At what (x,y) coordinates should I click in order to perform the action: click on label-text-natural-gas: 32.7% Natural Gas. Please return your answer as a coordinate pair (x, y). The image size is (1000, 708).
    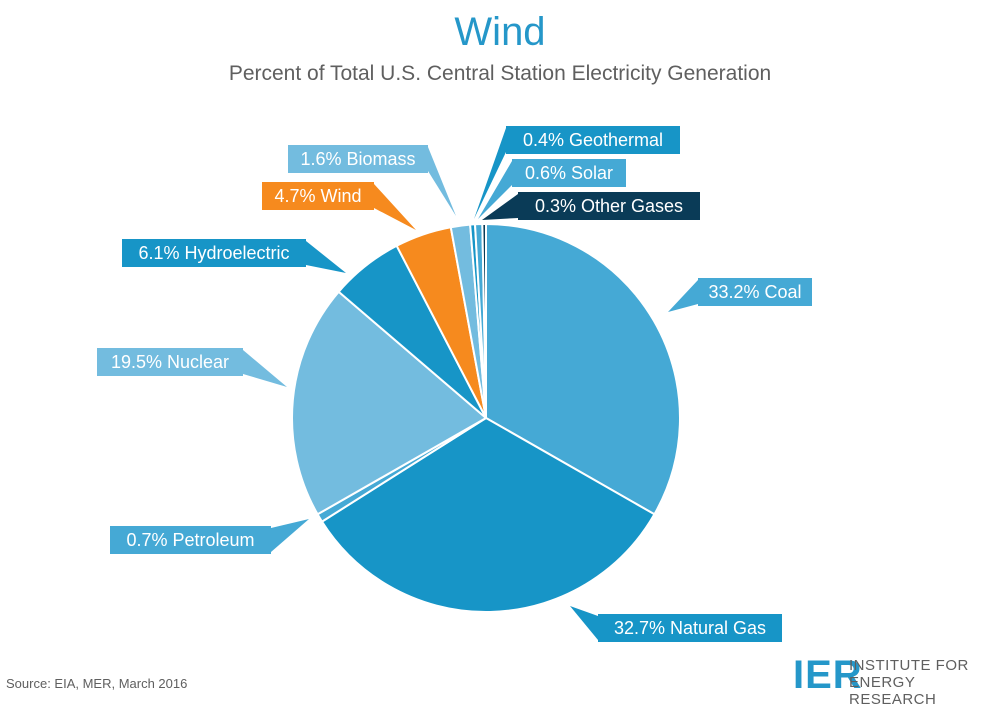
    Looking at the image, I should click on (690, 628).